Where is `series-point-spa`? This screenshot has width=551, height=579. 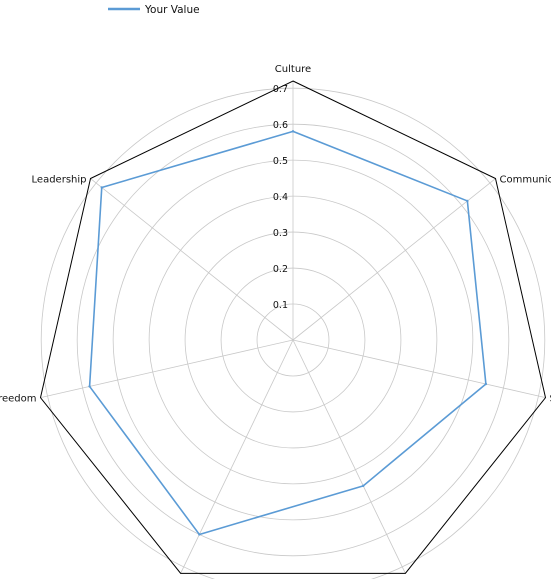 series-point-spa is located at coordinates (486, 384).